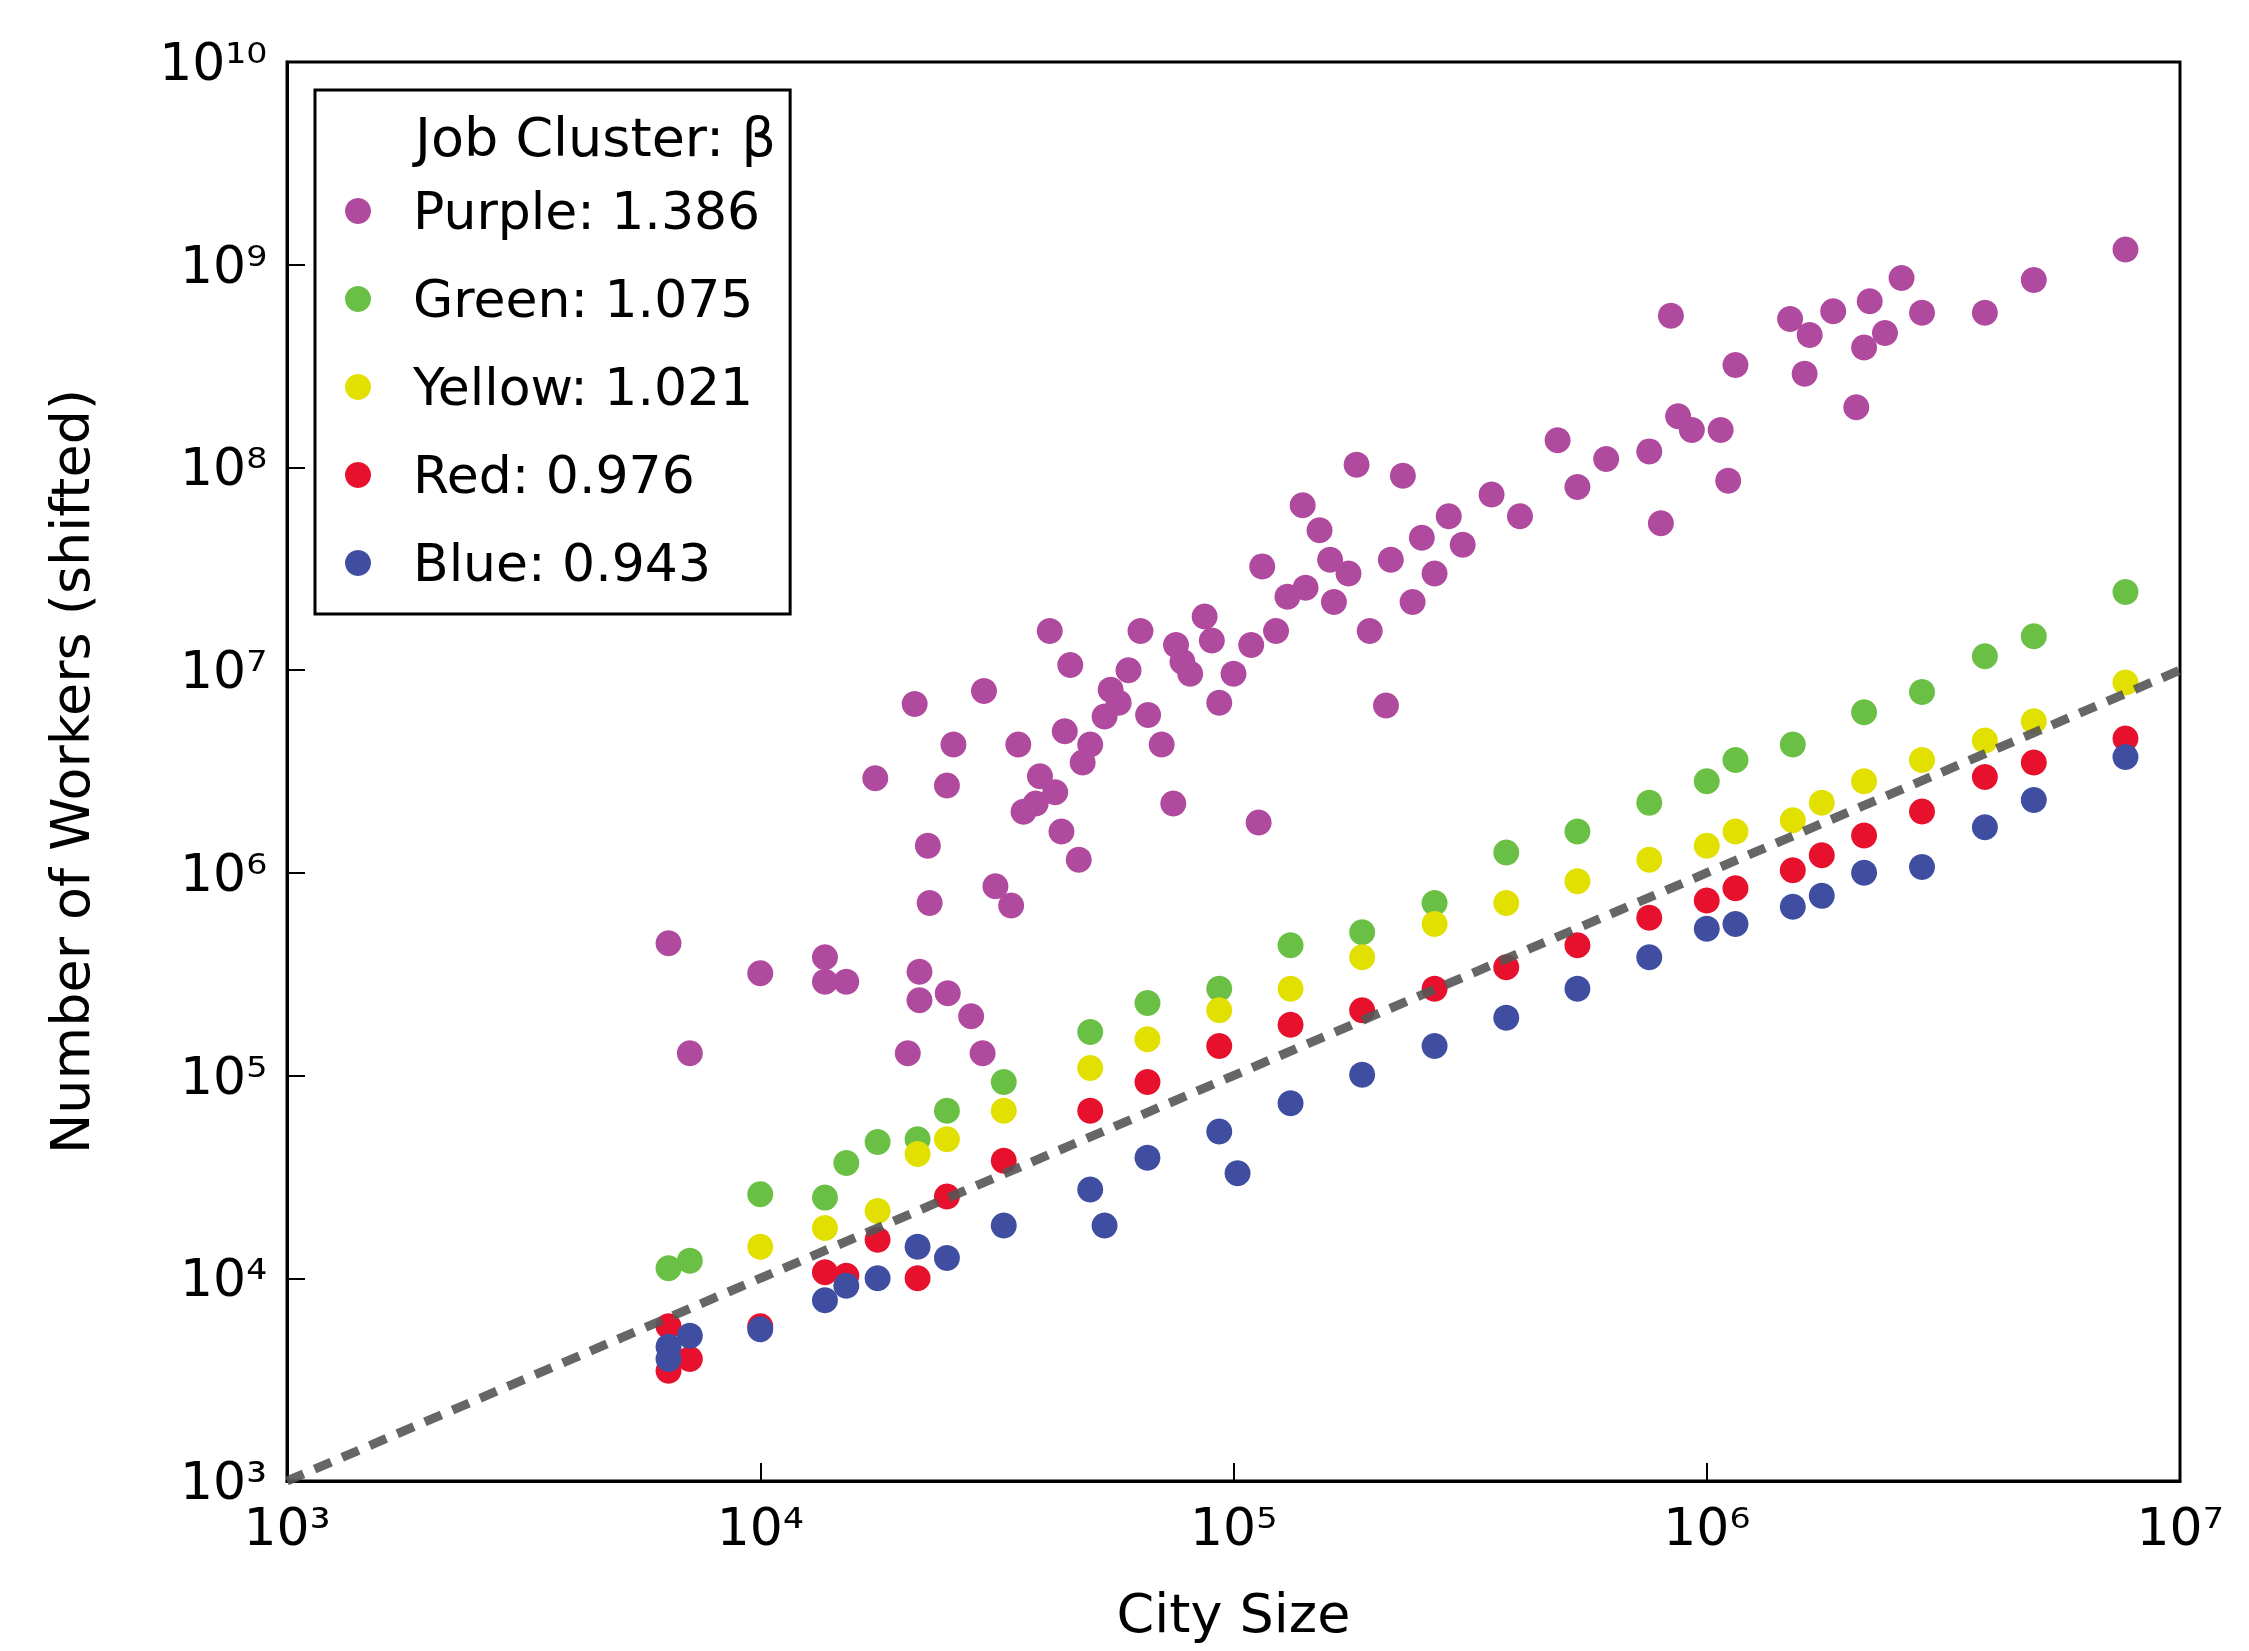 The height and width of the screenshot is (1651, 2249). Describe the element at coordinates (587, 211) in the screenshot. I see `legend-label: Purple: 1.386` at that location.